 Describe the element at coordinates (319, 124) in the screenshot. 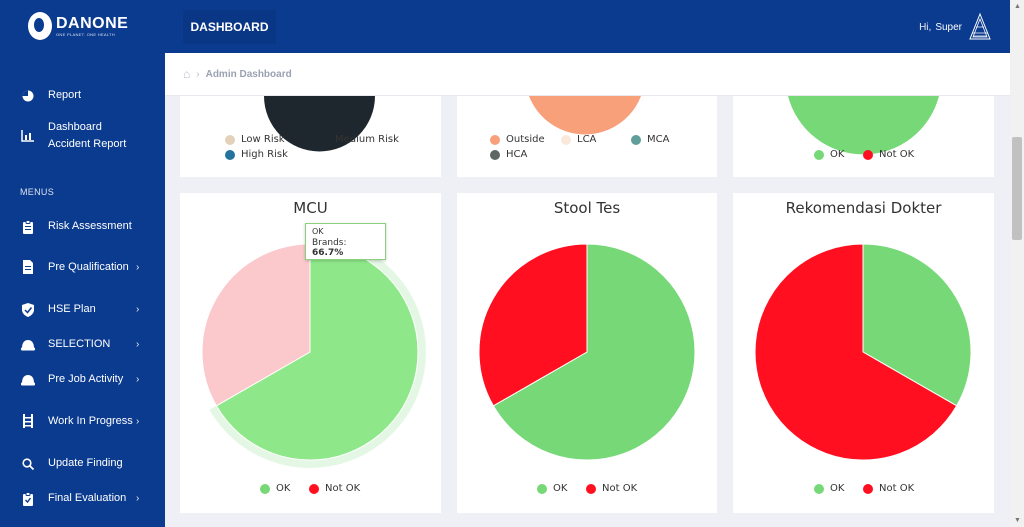

I see `pie-slice-medium-risk` at that location.